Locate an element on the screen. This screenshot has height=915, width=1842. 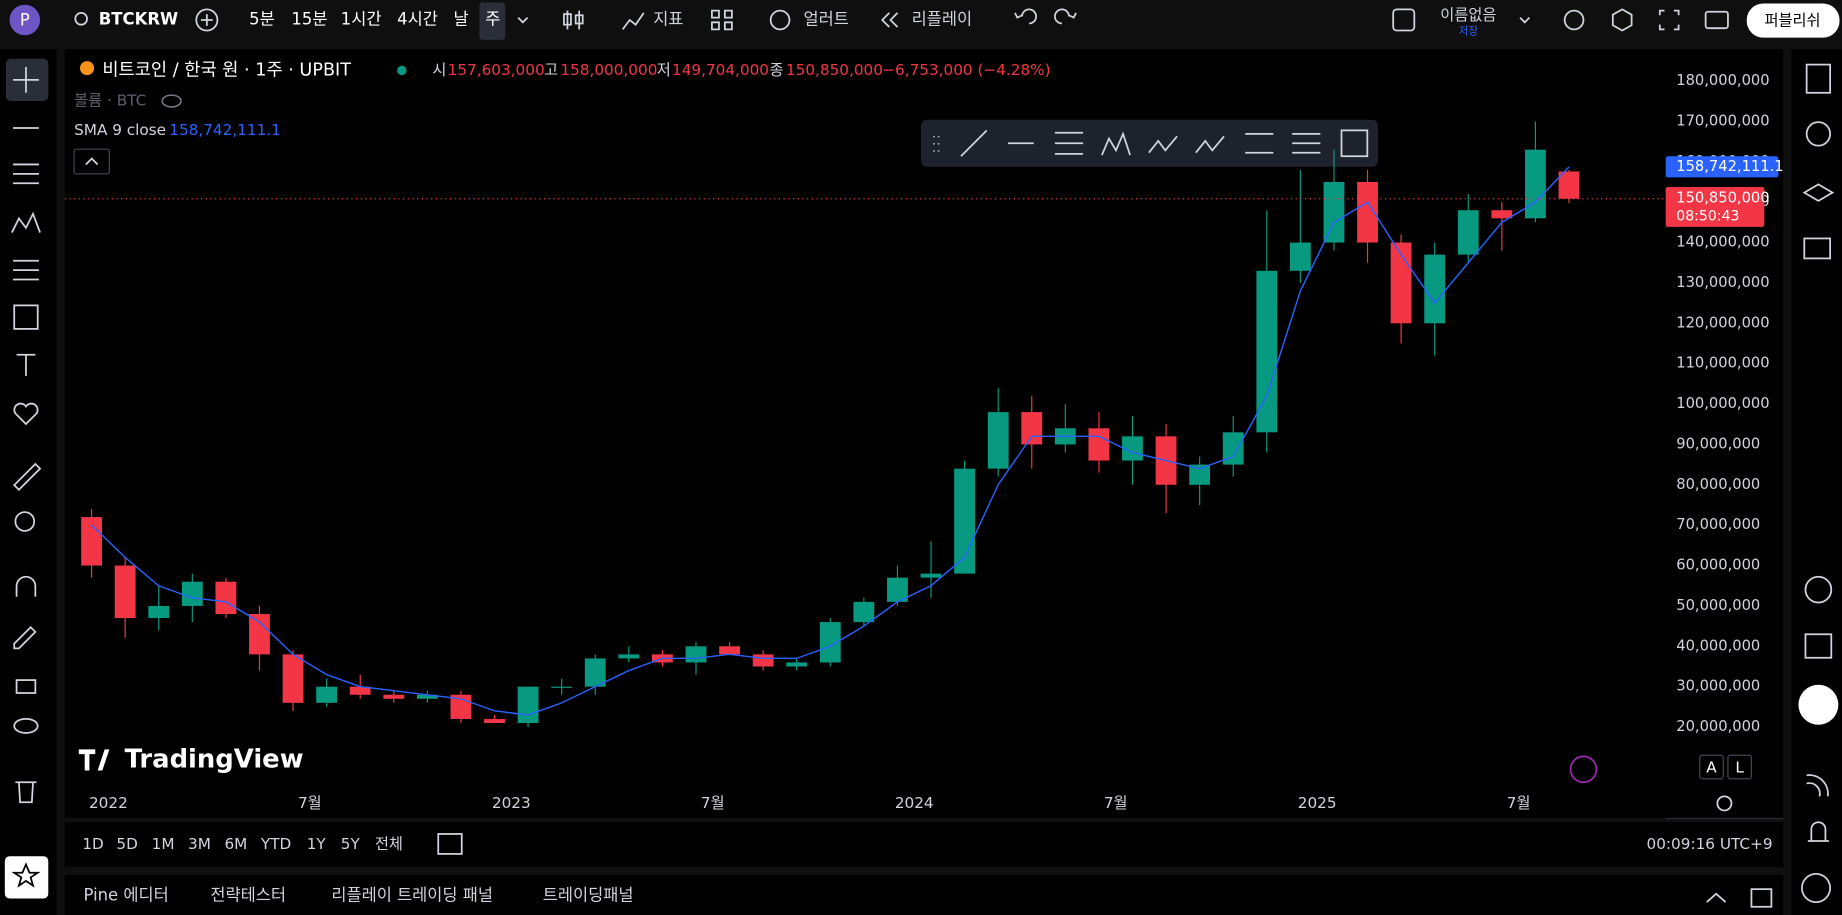
interval: 1시간 is located at coordinates (361, 18).